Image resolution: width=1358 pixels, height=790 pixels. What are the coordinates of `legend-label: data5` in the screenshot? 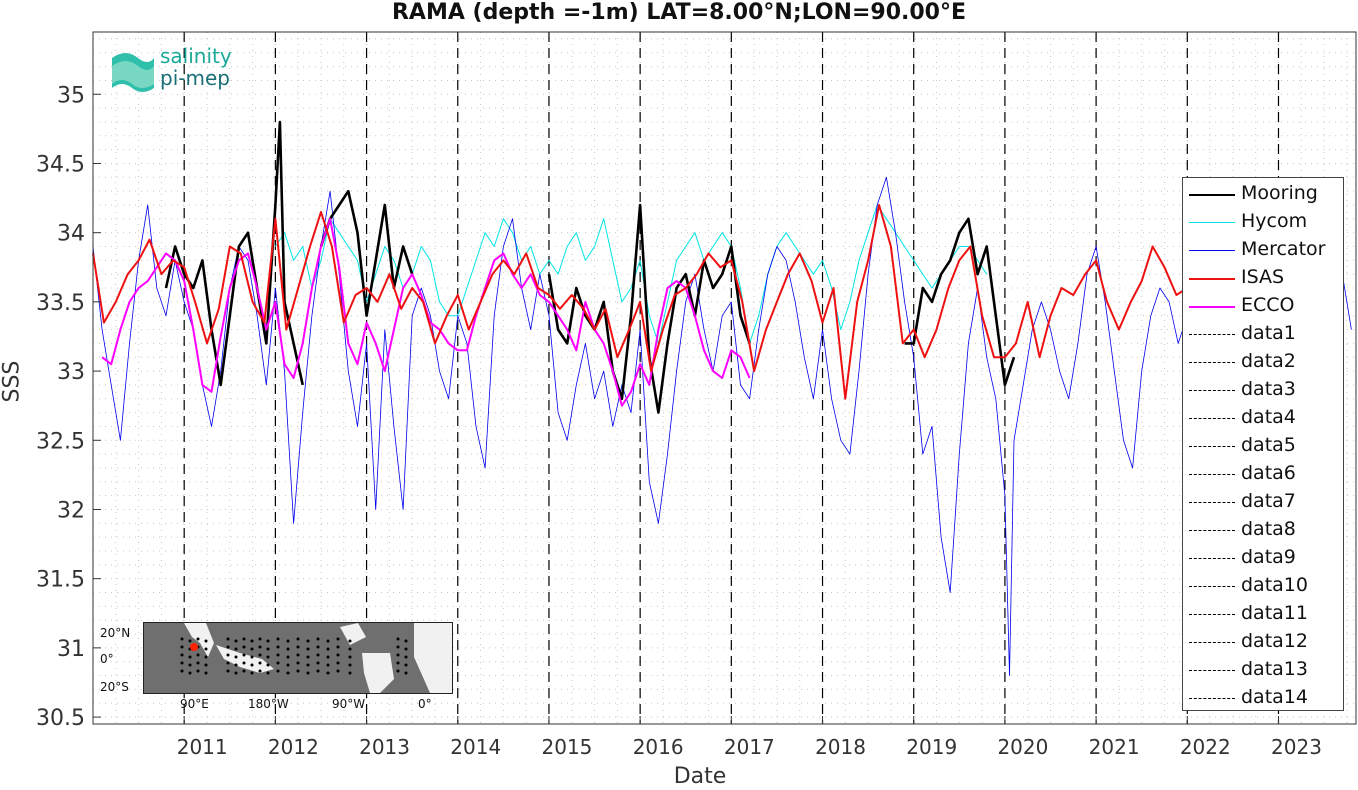 It's located at (1268, 445).